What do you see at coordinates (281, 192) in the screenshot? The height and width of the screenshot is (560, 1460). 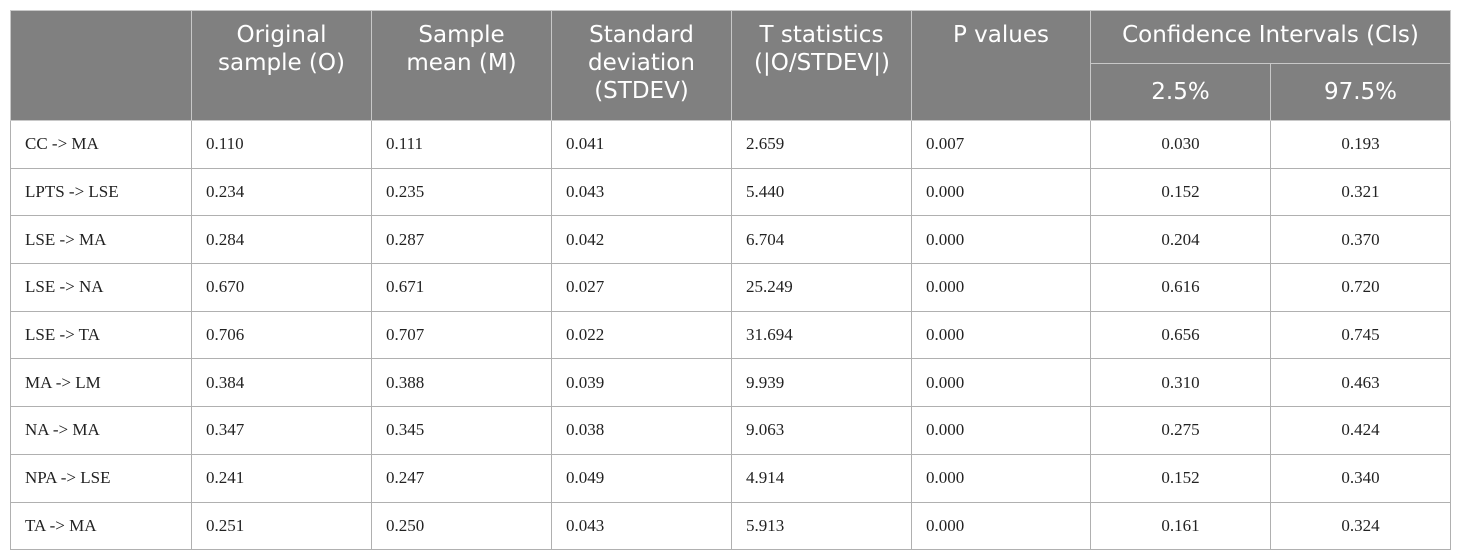 I see `table-cell: 0.234` at bounding box center [281, 192].